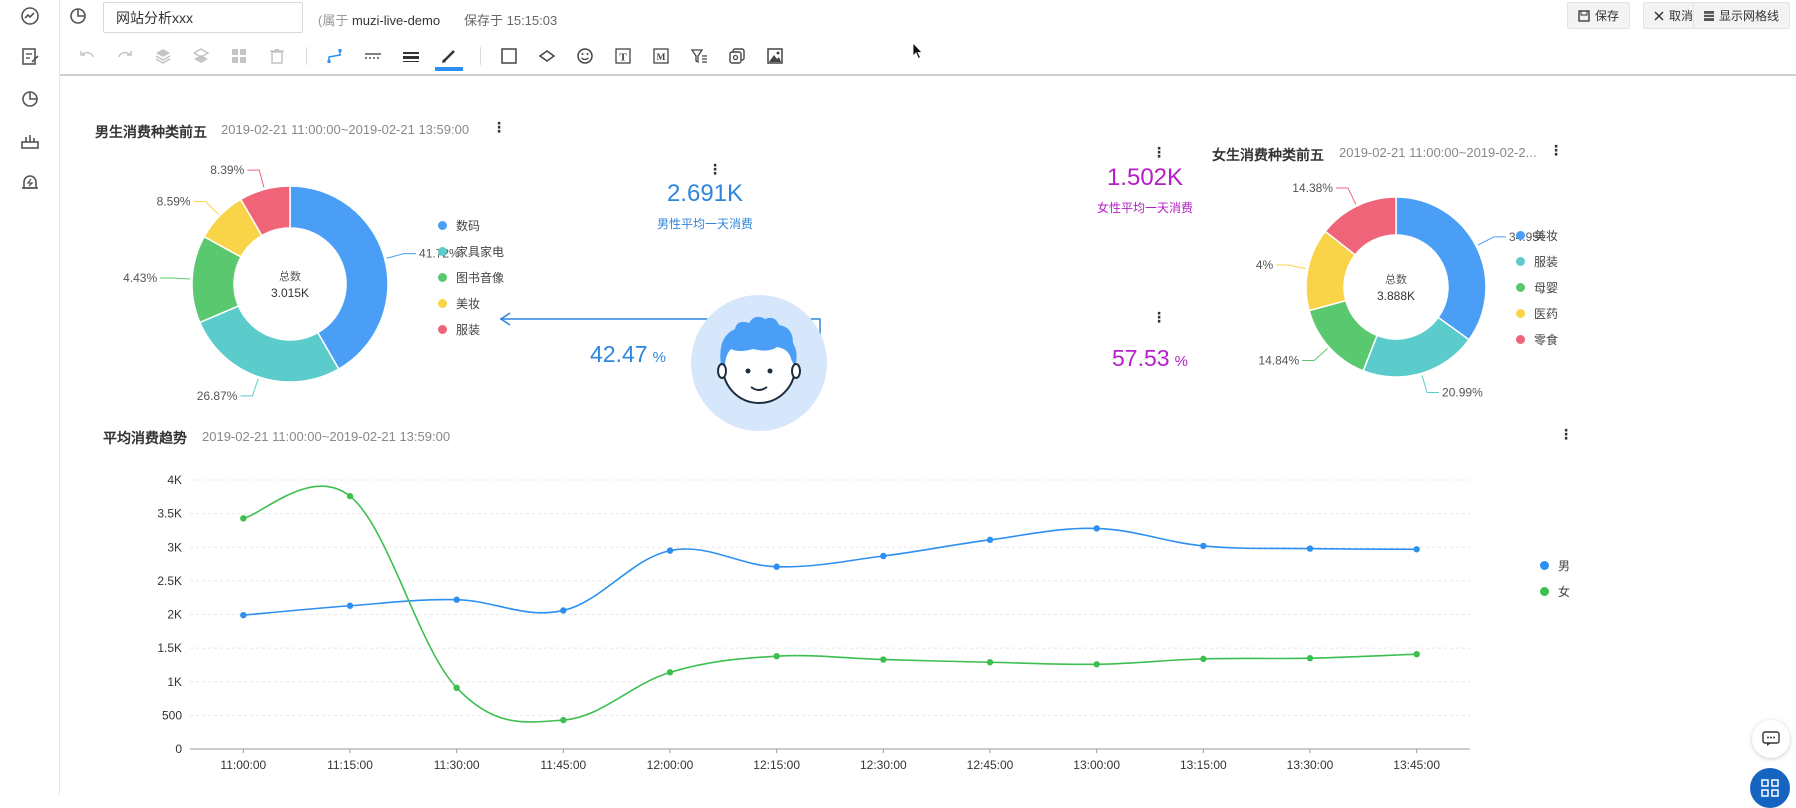 The height and width of the screenshot is (808, 1796). What do you see at coordinates (1141, 358) in the screenshot?
I see `female-pct-value: 57.53` at bounding box center [1141, 358].